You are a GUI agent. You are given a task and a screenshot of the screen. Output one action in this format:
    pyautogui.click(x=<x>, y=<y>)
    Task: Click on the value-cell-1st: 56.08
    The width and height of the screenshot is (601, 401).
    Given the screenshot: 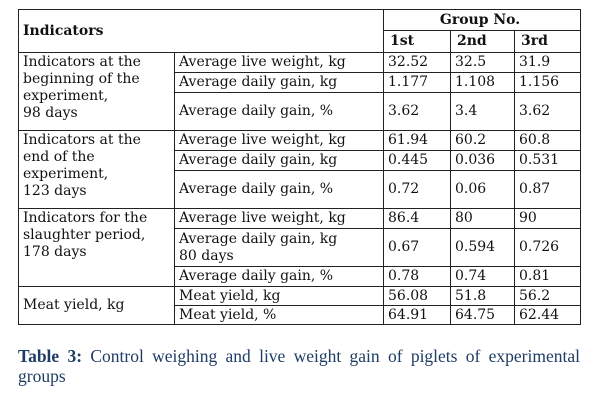 What is the action you would take?
    pyautogui.click(x=417, y=296)
    